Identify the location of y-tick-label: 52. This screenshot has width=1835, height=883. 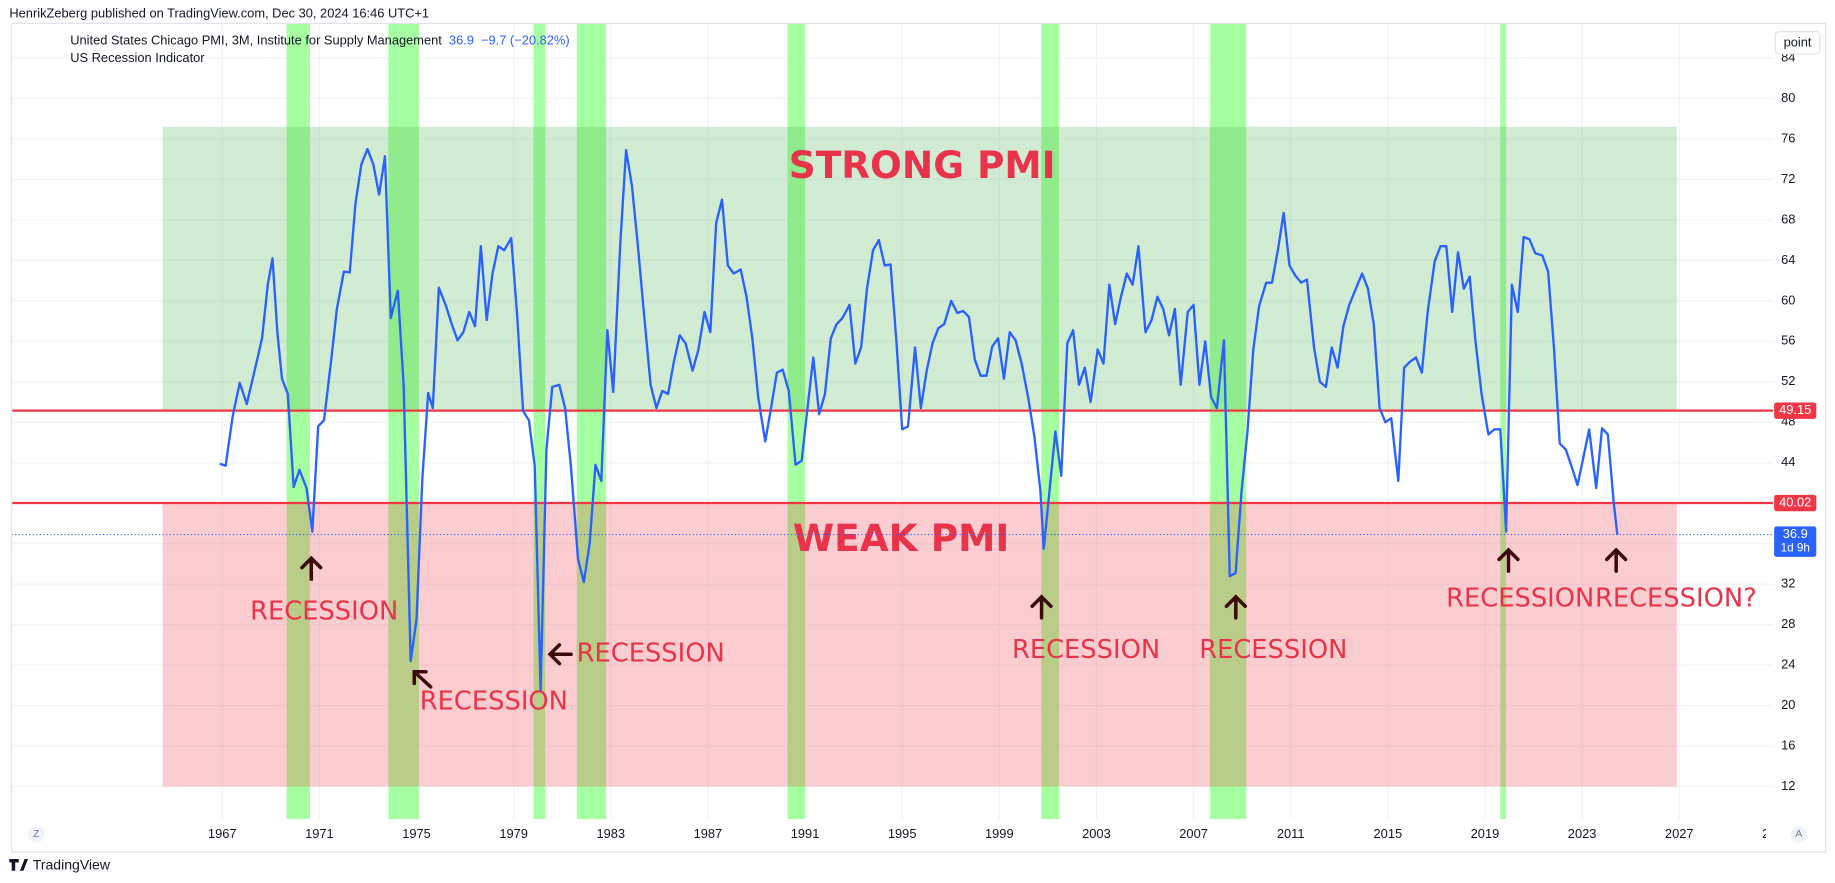
(1788, 380).